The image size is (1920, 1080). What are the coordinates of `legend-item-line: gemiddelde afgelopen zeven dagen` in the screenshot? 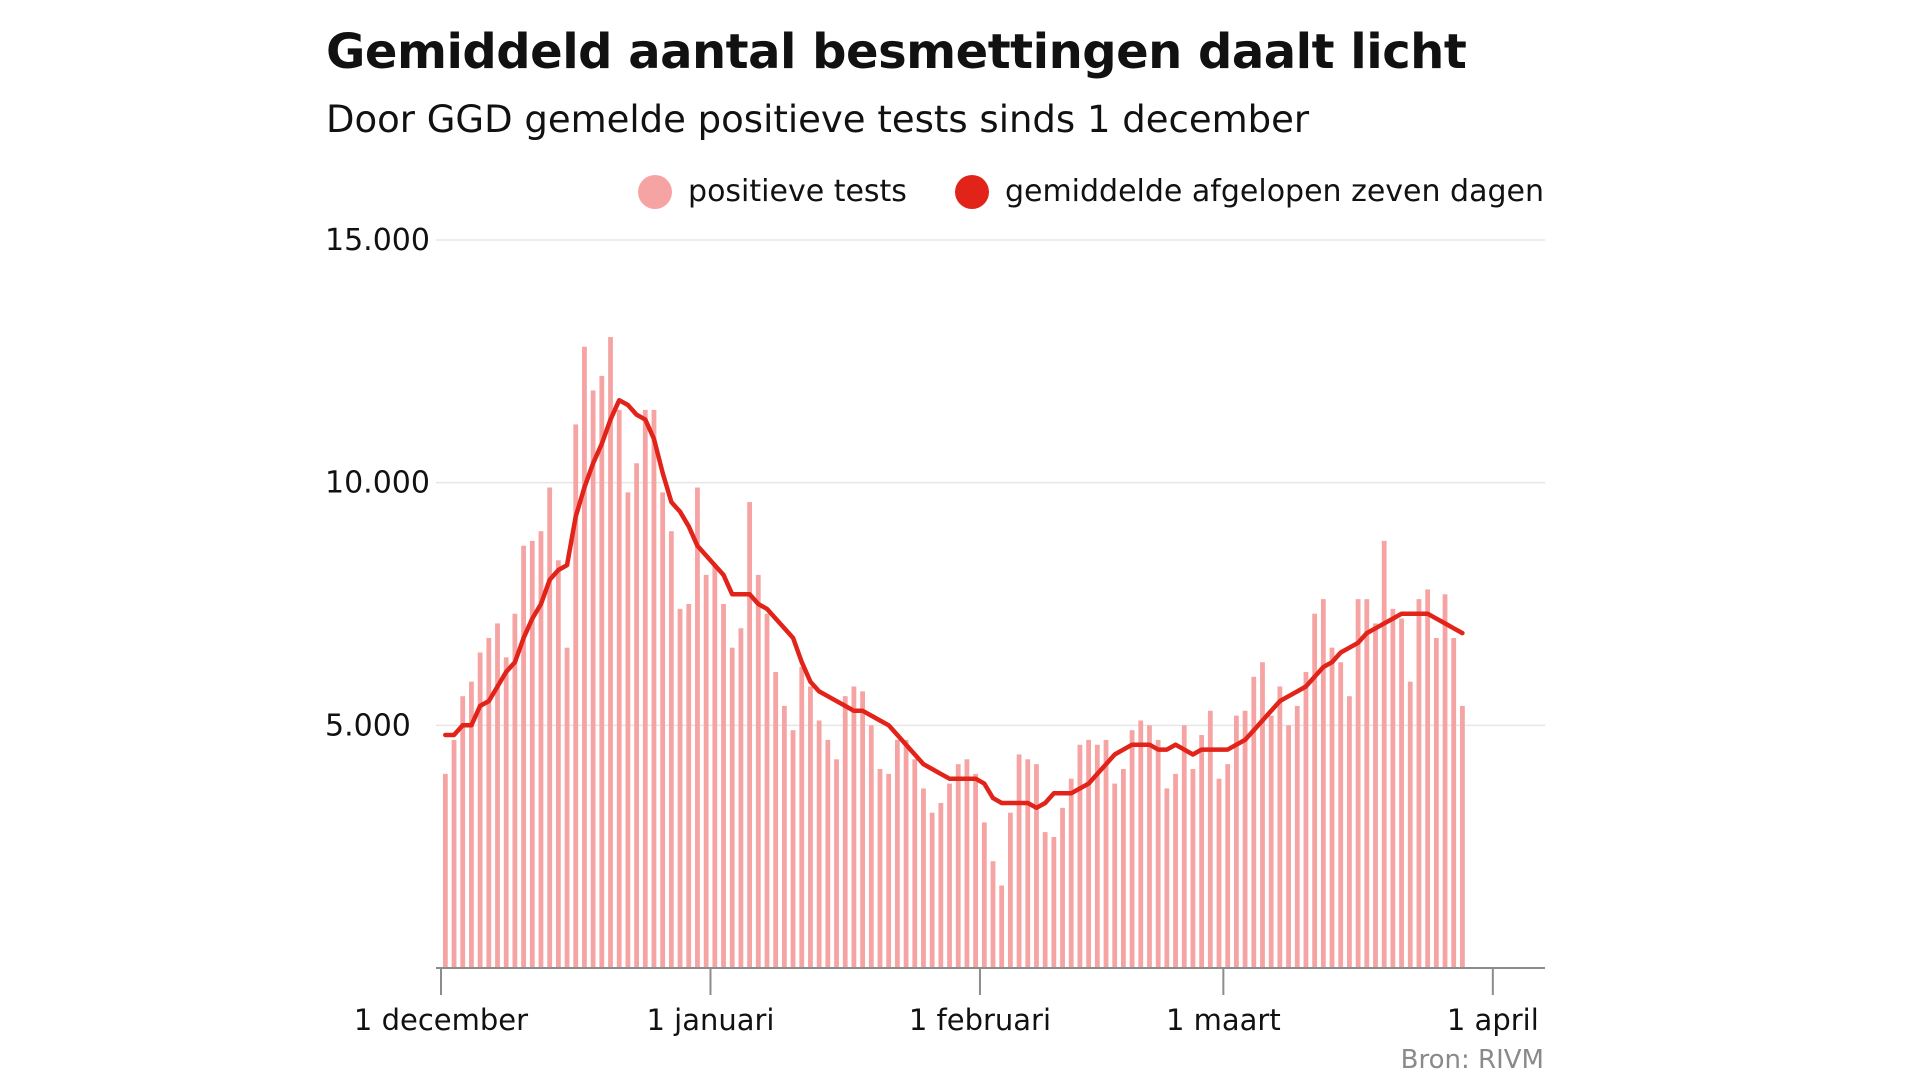 It's located at (1249, 191).